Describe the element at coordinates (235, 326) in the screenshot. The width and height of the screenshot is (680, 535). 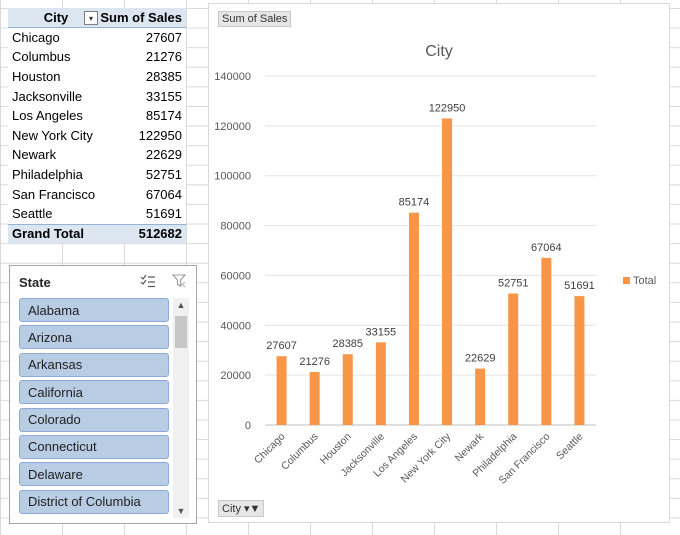
I see `y-tick-label: 40000` at that location.